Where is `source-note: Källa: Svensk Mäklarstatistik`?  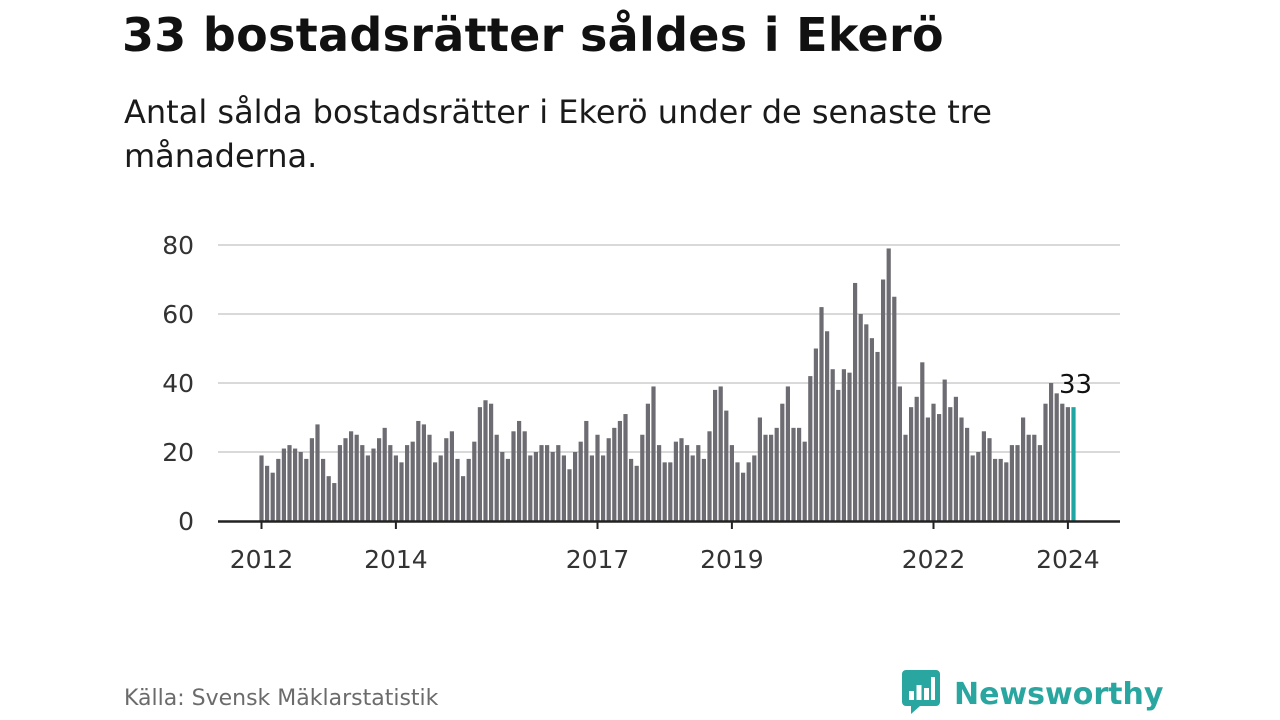 source-note: Källa: Svensk Mäklarstatistik is located at coordinates (281, 698).